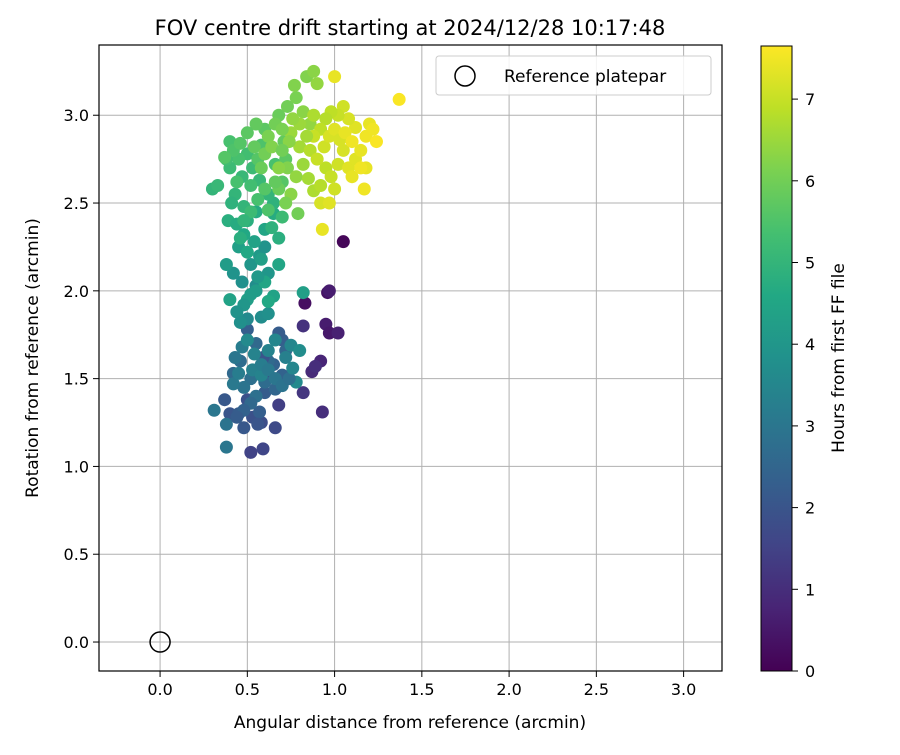 The height and width of the screenshot is (755, 900). What do you see at coordinates (683, 689) in the screenshot?
I see `x-tick-label: 3.0` at bounding box center [683, 689].